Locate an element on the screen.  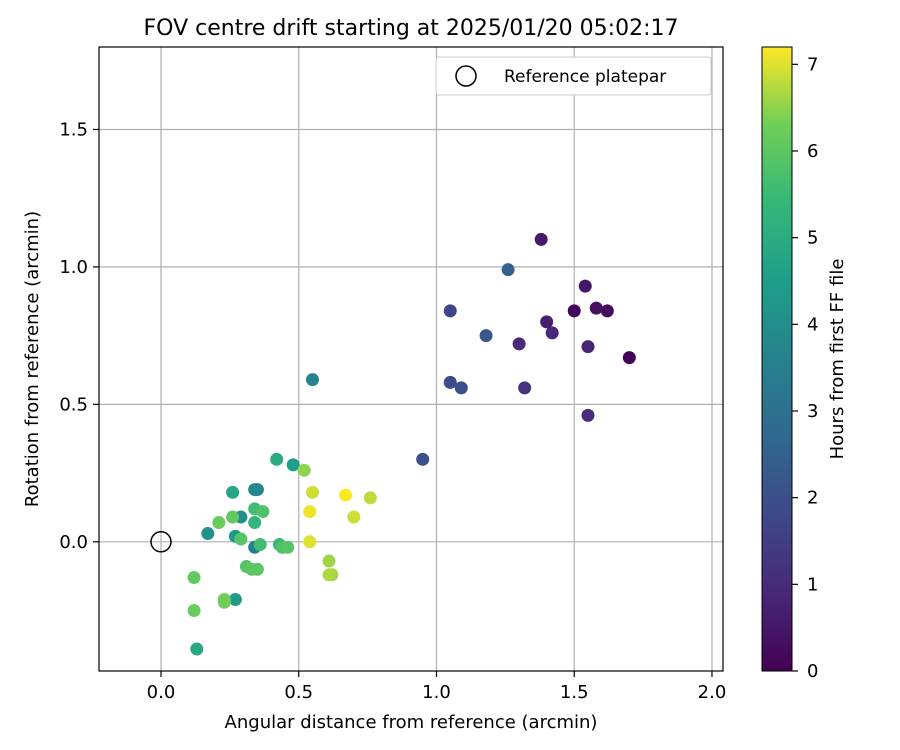
colorbar-frame is located at coordinates (777, 359).